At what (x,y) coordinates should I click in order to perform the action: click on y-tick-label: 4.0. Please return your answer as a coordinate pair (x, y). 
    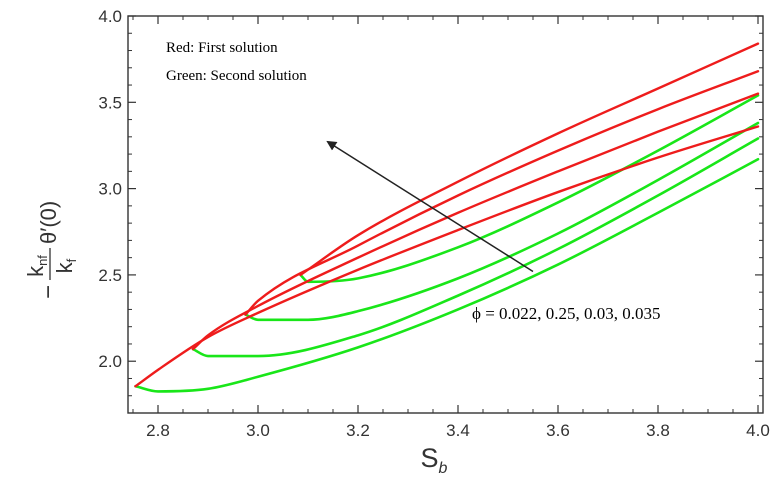
    Looking at the image, I should click on (110, 16).